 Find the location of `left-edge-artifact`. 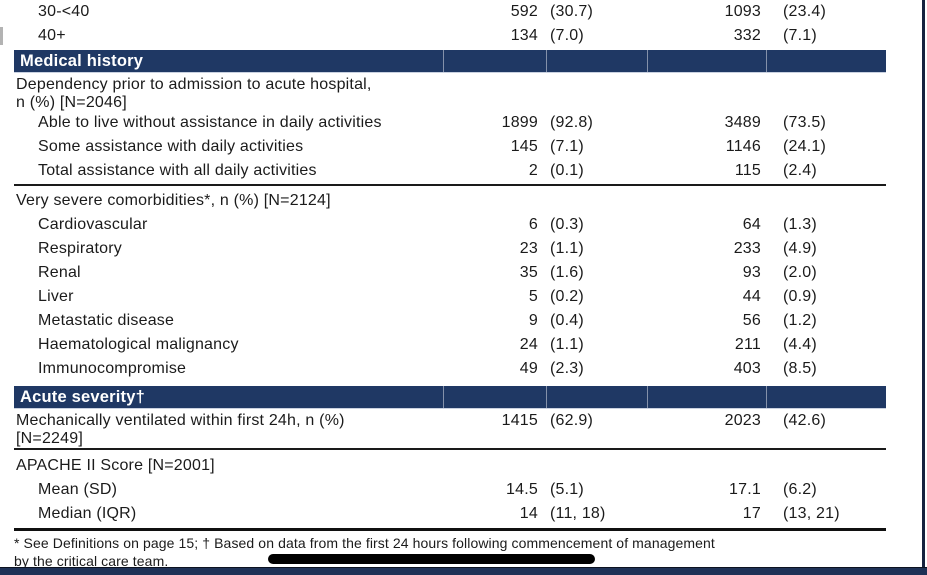

left-edge-artifact is located at coordinates (1, 36).